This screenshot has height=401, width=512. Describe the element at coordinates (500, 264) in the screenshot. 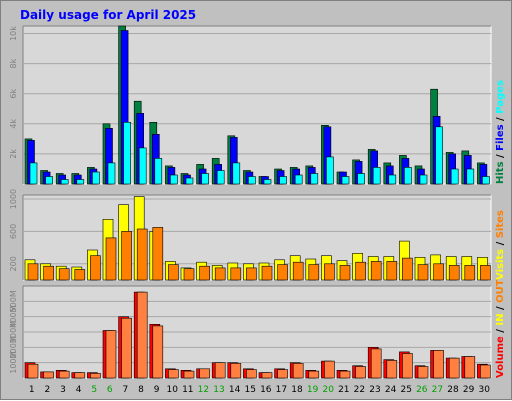

I see `side-legend-part-visits-sites-0: Visits` at that location.